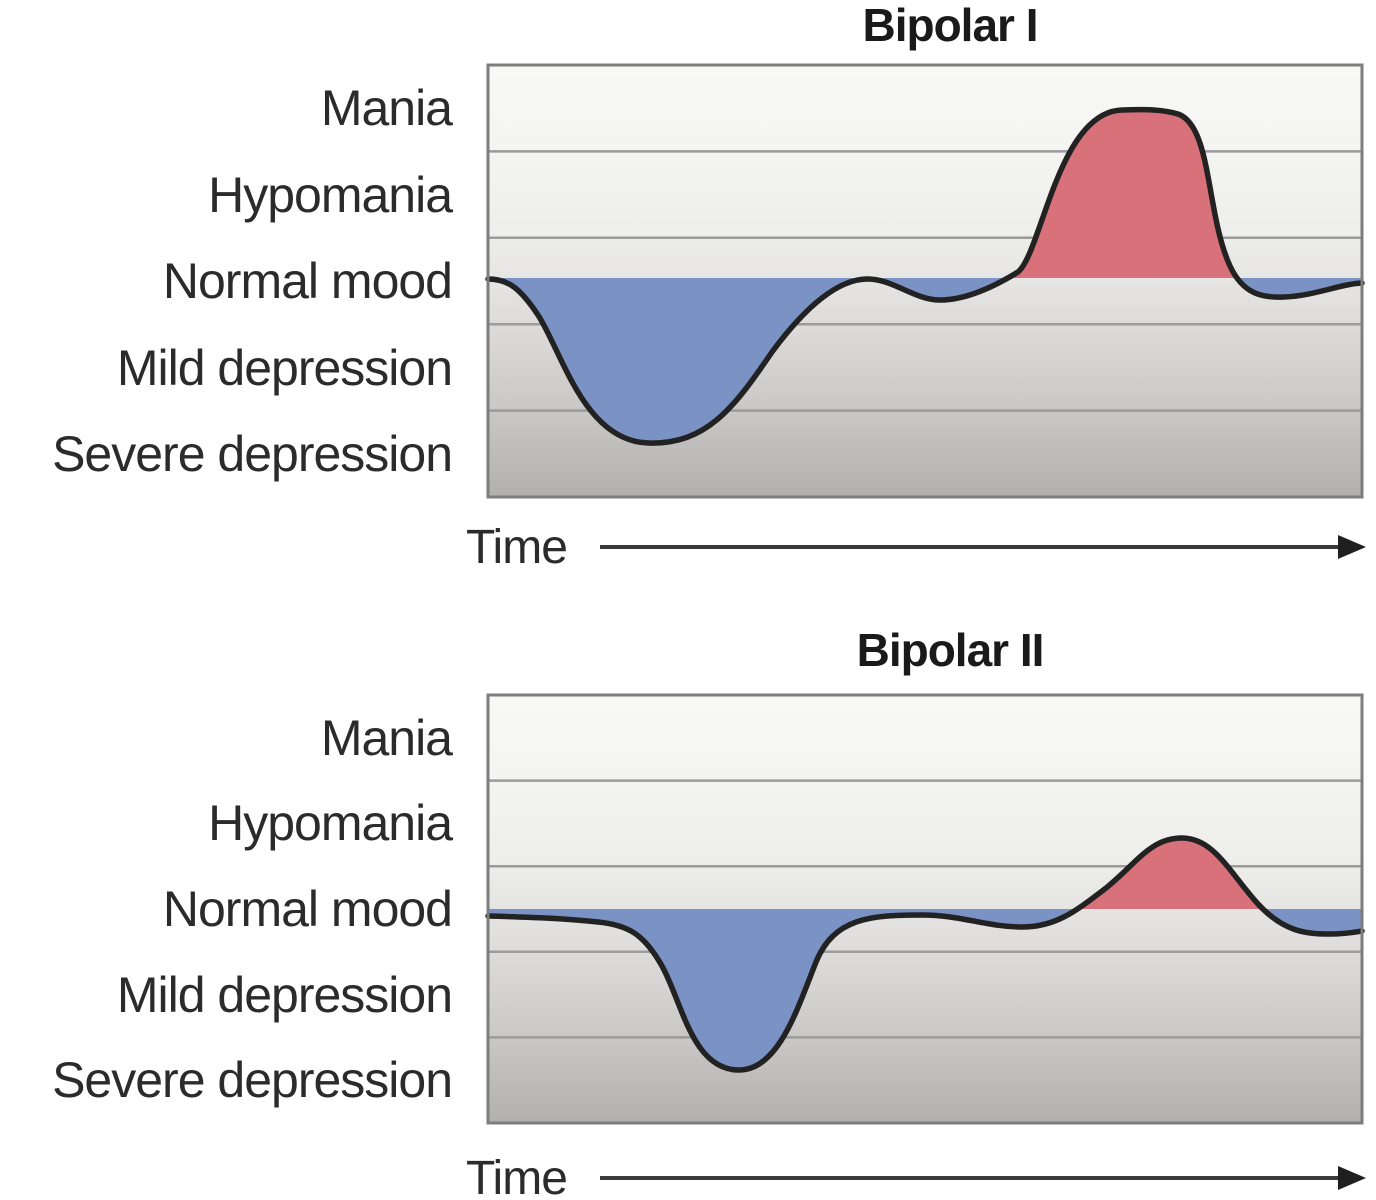 This screenshot has width=1376, height=1200. I want to click on chart-title-bipolar-1: Bipolar I, so click(950, 25).